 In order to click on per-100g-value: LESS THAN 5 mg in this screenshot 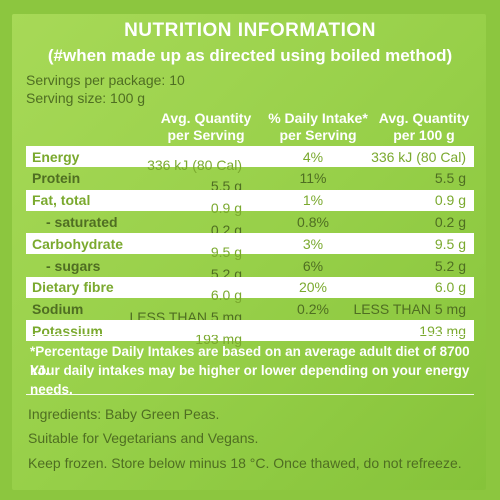, I will do `click(409, 309)`.